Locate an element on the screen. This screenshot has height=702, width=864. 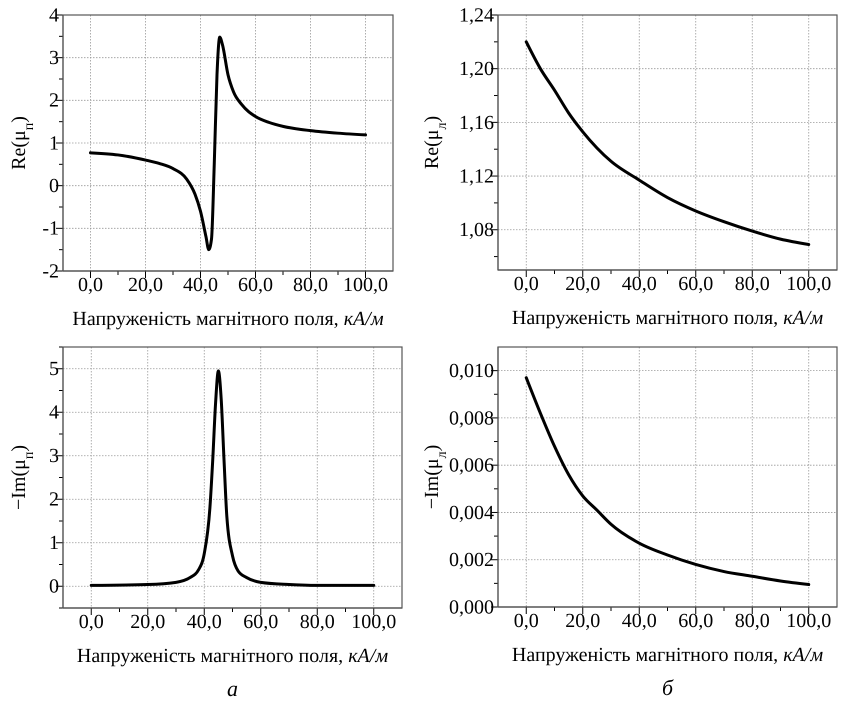
y-tick-label: 1,16 is located at coordinates (476, 123).